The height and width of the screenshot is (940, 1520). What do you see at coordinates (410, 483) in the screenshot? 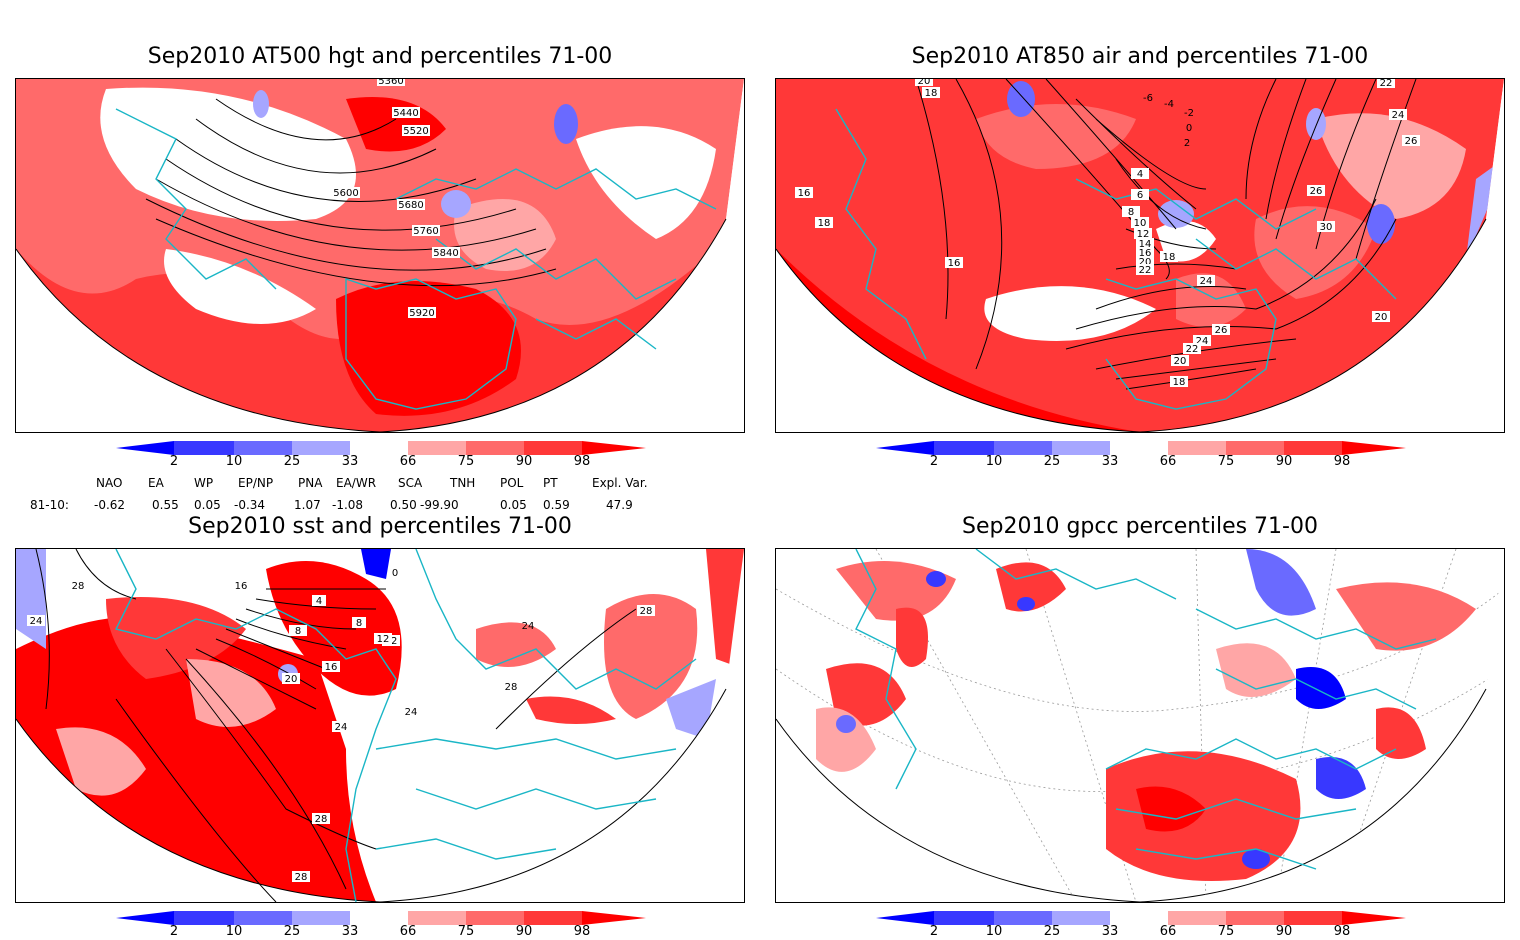
I see `index-header: SCA` at bounding box center [410, 483].